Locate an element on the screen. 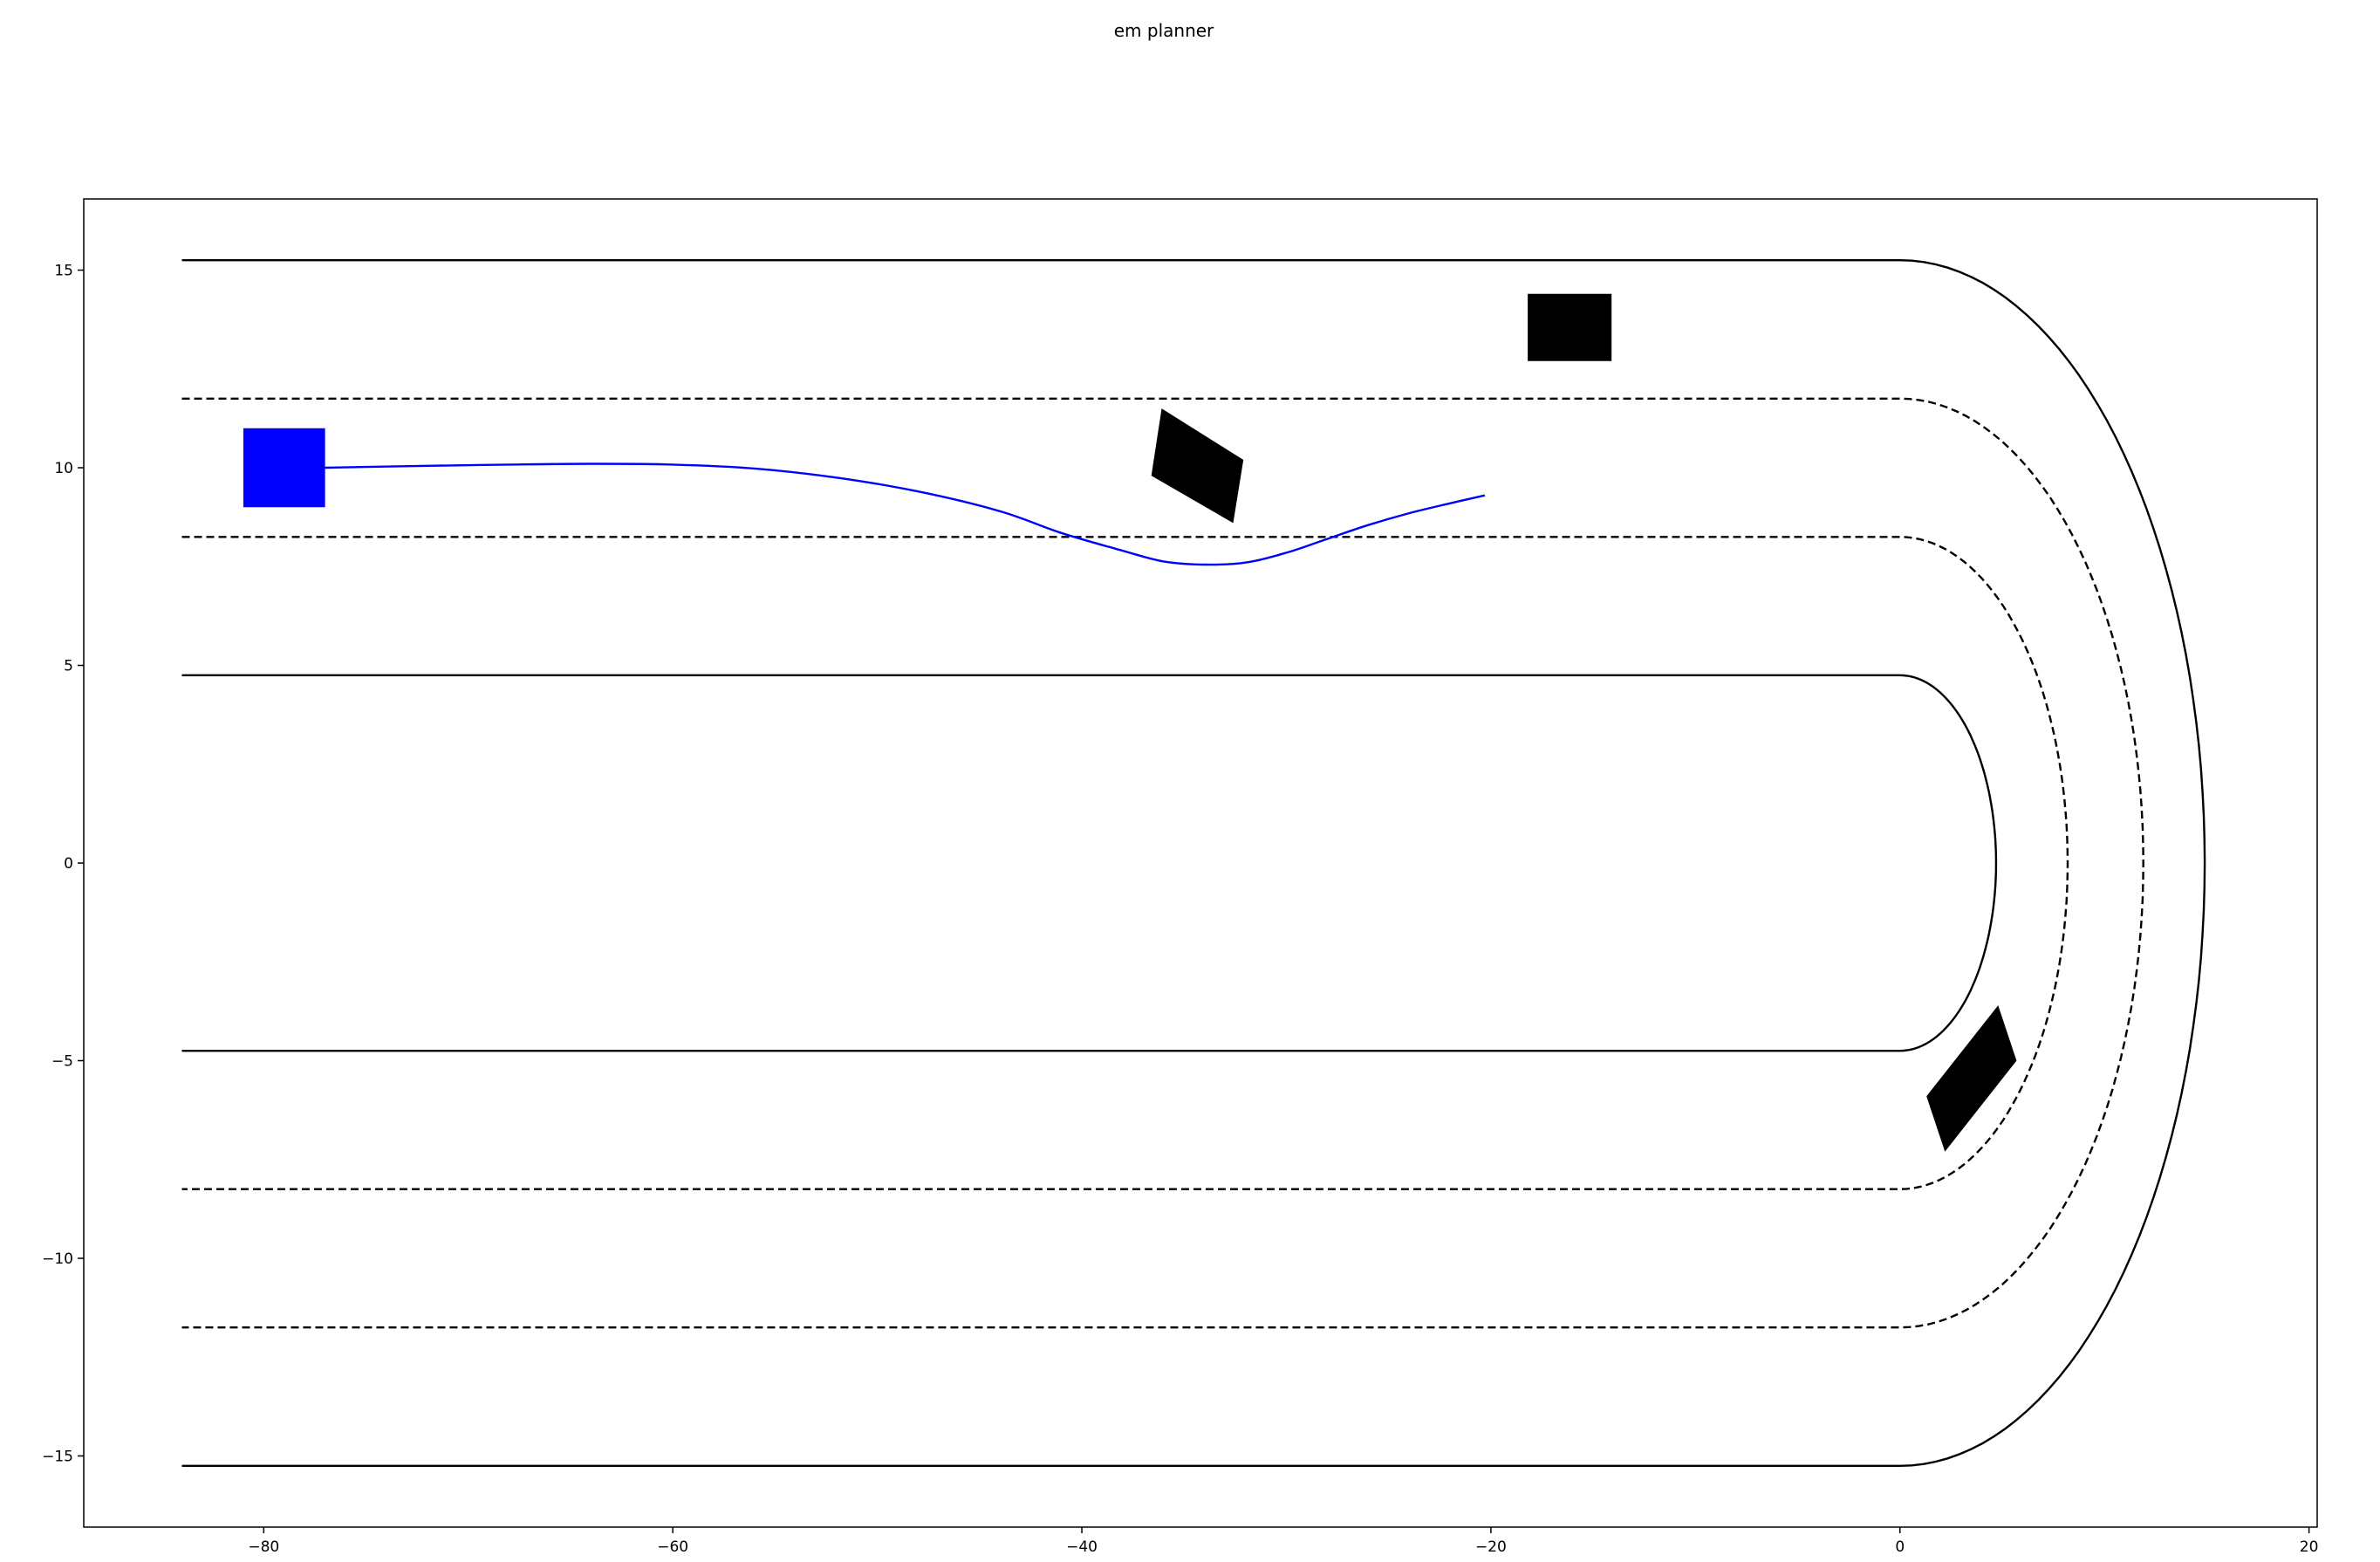 This screenshot has width=2380, height=1562. y-tick-label: −5 is located at coordinates (62, 1061).